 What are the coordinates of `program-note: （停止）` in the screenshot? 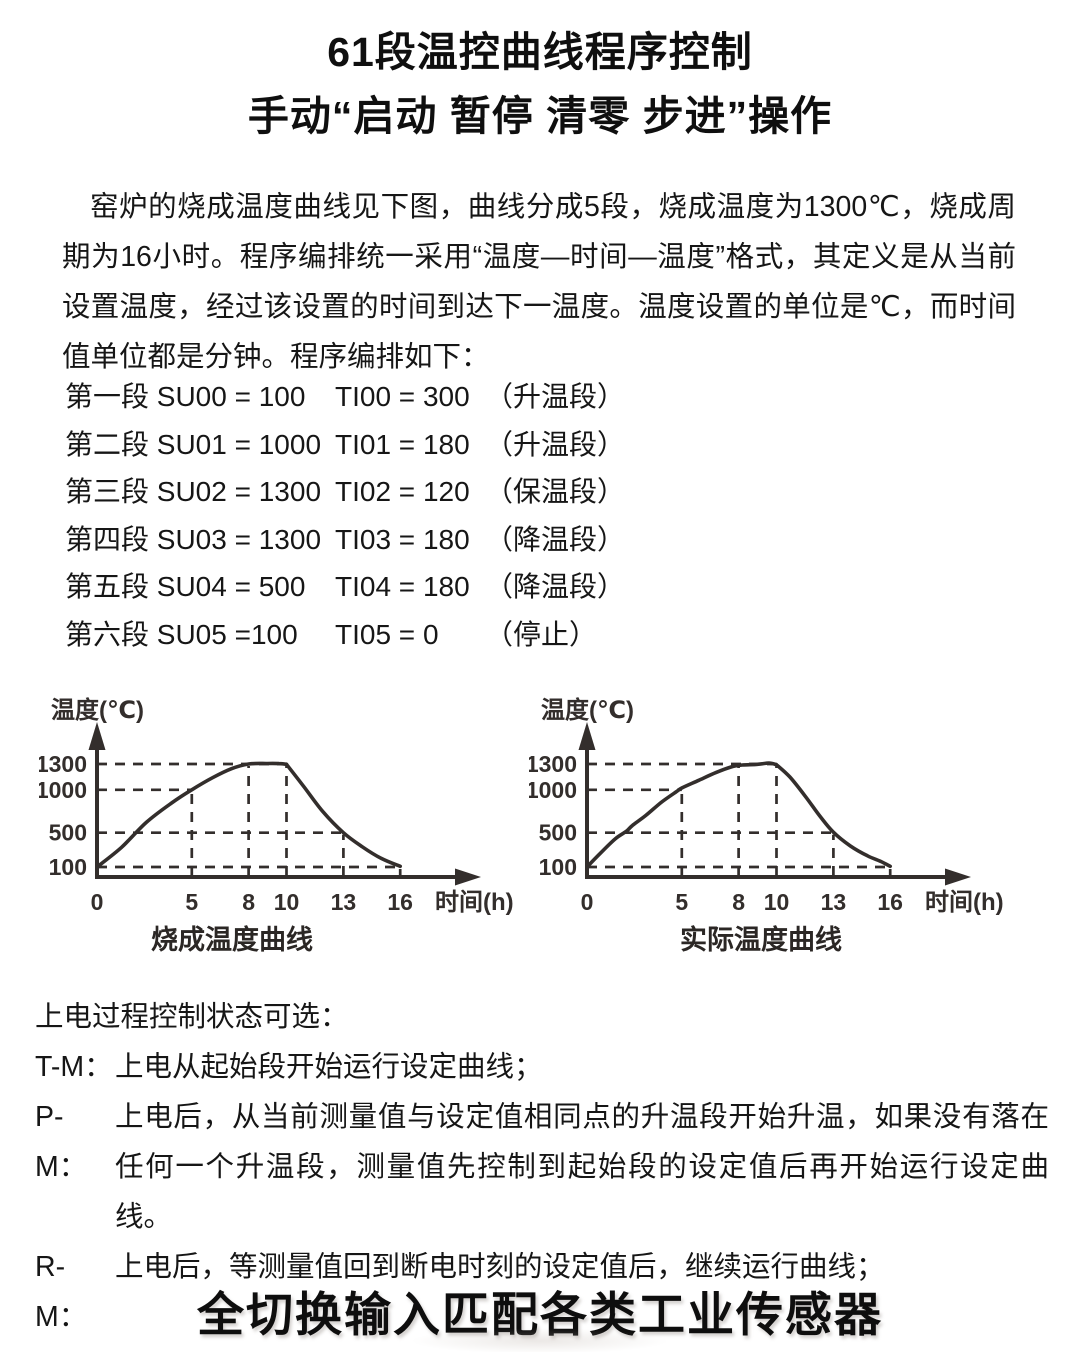 It's located at (541, 634).